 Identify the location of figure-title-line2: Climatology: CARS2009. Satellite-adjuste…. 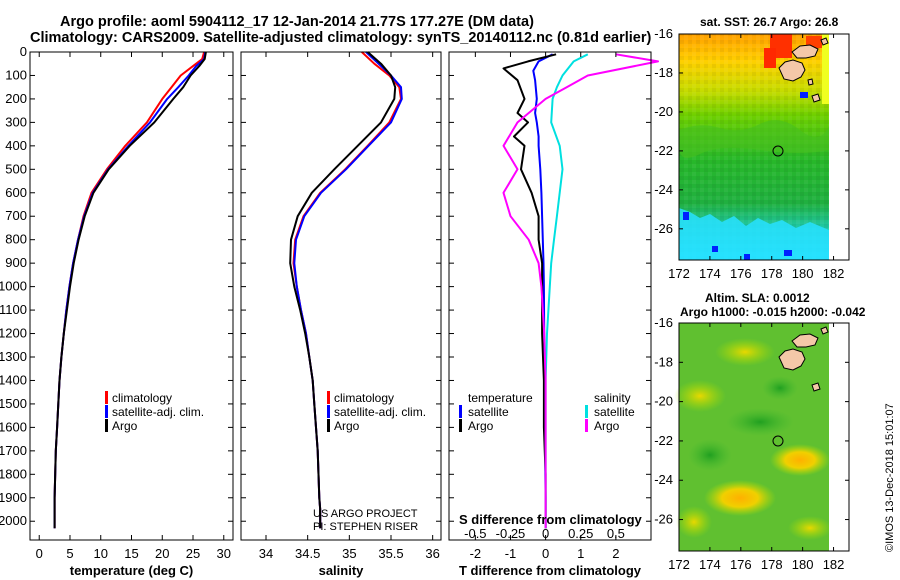
(340, 38).